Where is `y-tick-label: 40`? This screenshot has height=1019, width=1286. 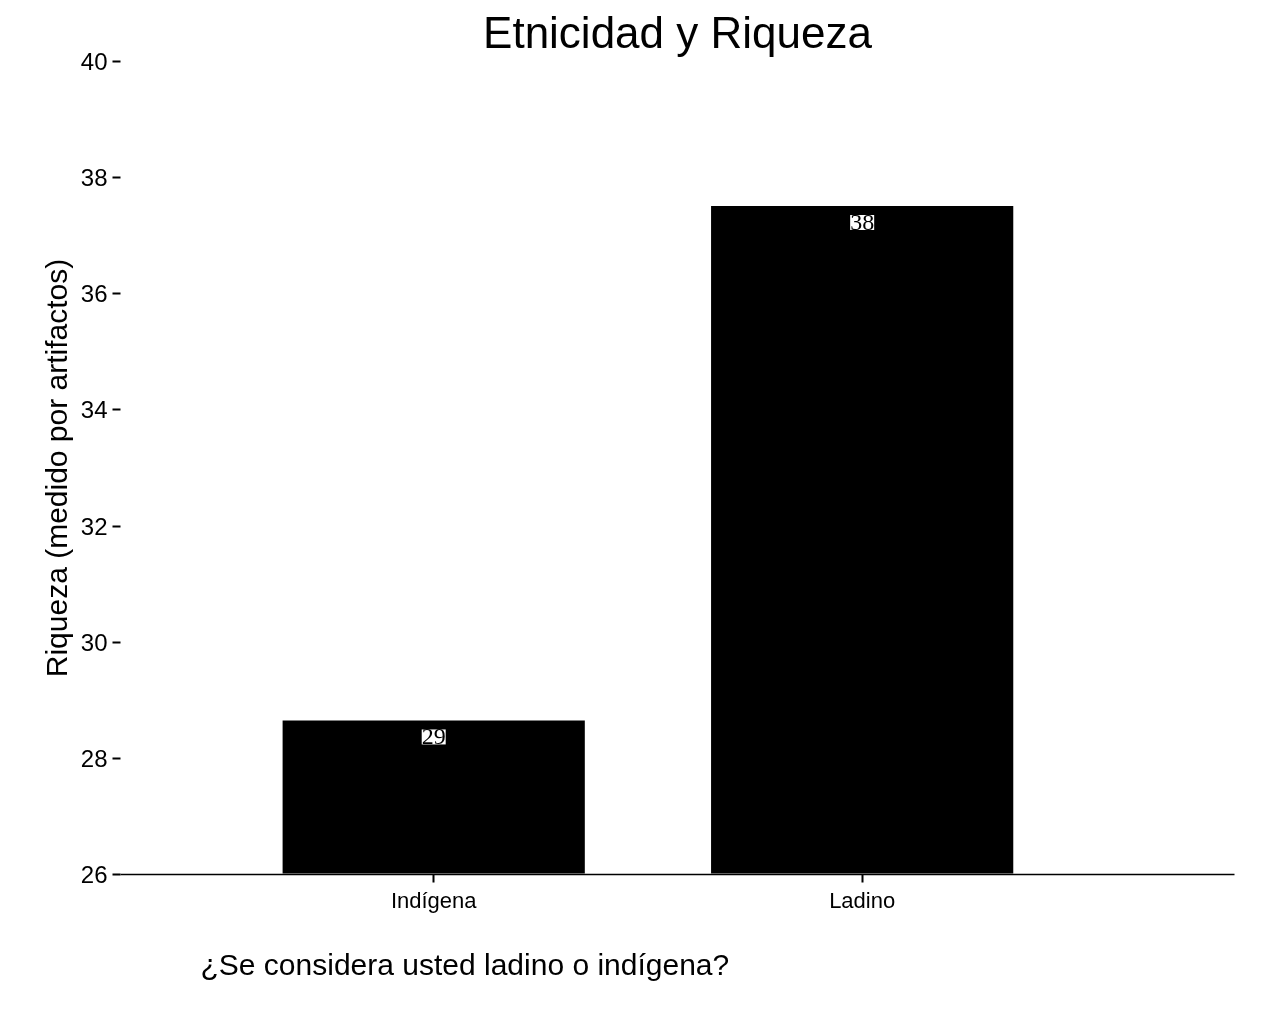 y-tick-label: 40 is located at coordinates (94, 61).